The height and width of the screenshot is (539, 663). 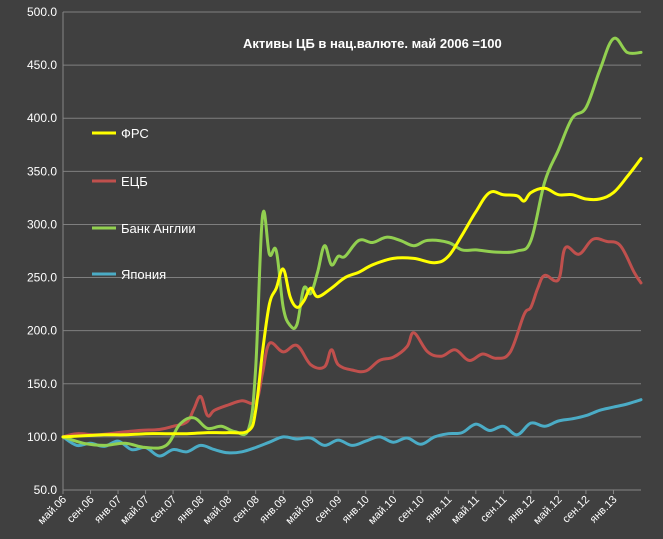 What do you see at coordinates (42, 224) in the screenshot?
I see `y-tick-label: 300.0` at bounding box center [42, 224].